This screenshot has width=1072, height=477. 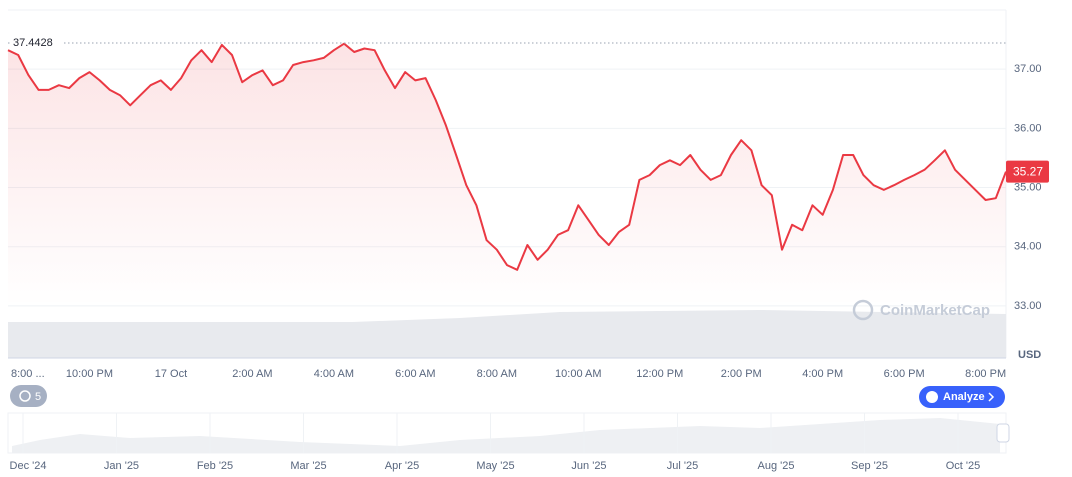 I want to click on y-tick-label: 36.00, so click(x=1028, y=128).